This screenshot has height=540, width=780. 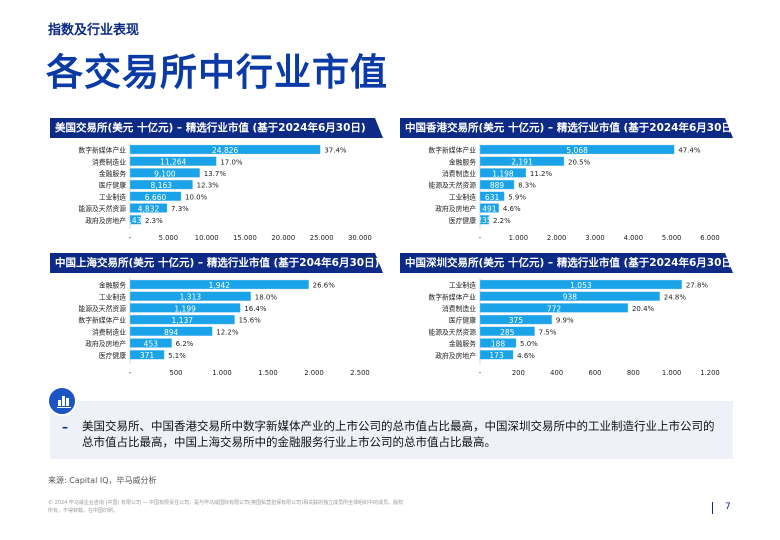 What do you see at coordinates (689, 151) in the screenshot?
I see `bar-percent-label: 47.4%` at bounding box center [689, 151].